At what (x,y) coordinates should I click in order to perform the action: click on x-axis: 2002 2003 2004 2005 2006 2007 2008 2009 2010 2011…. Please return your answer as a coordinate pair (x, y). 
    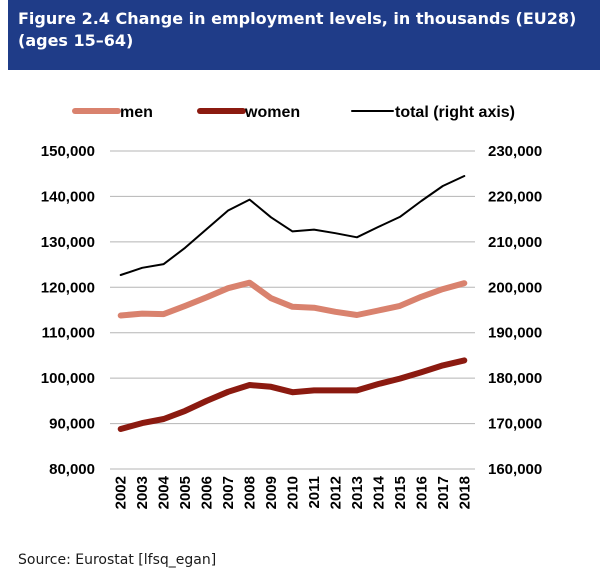
    Looking at the image, I should click on (293, 492).